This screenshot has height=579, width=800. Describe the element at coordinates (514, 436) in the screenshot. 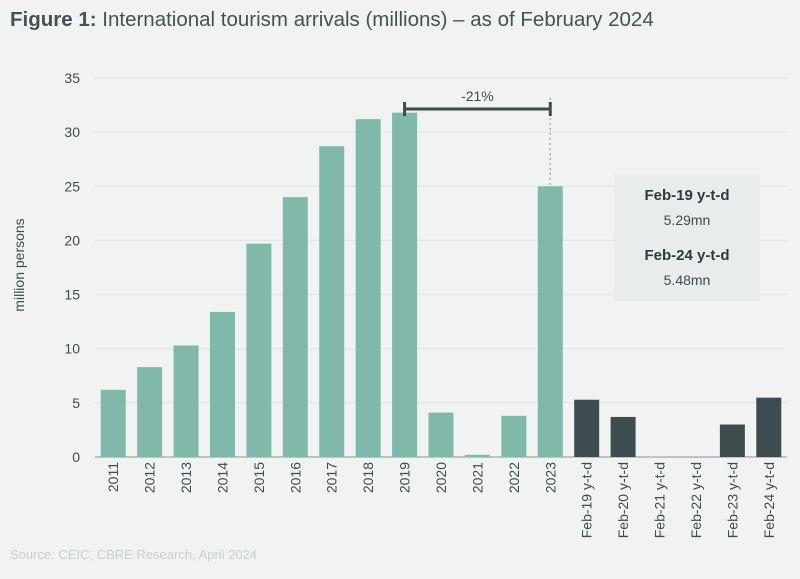

I see `bar-2022` at that location.